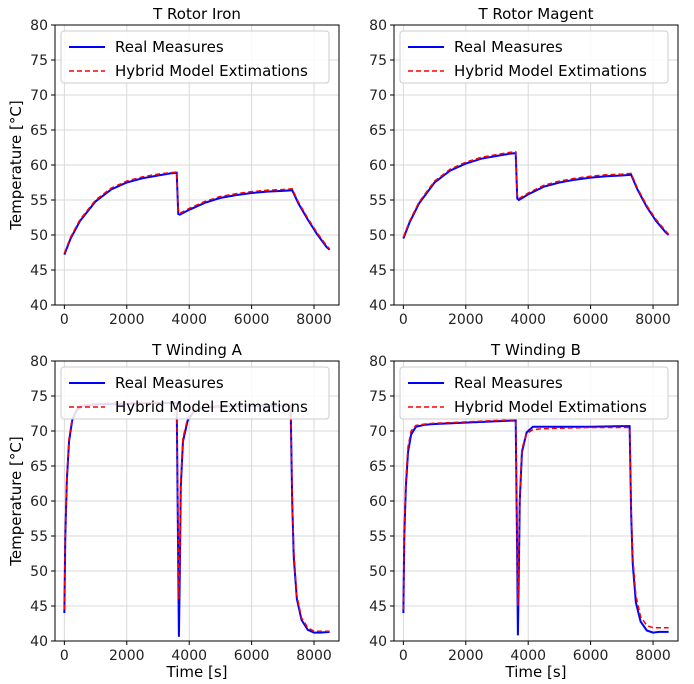 This screenshot has height=684, width=694. What do you see at coordinates (197, 350) in the screenshot?
I see `subplot-title: T Winding A` at bounding box center [197, 350].